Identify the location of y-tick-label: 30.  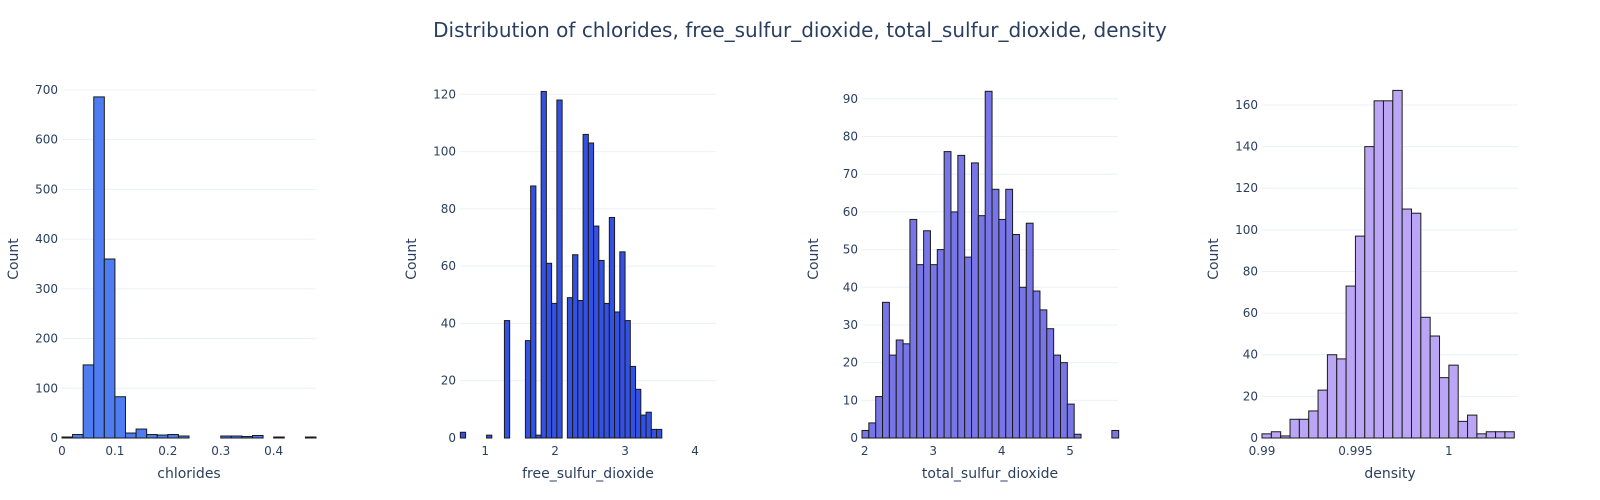
(850, 325).